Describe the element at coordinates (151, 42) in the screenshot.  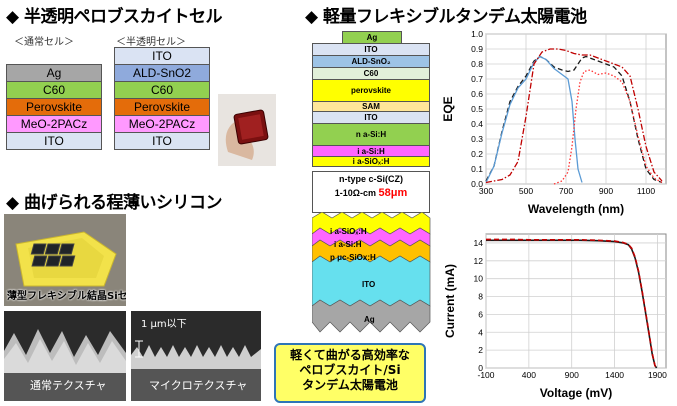
I see `semi-cell-label: ＜半透明セル＞` at that location.